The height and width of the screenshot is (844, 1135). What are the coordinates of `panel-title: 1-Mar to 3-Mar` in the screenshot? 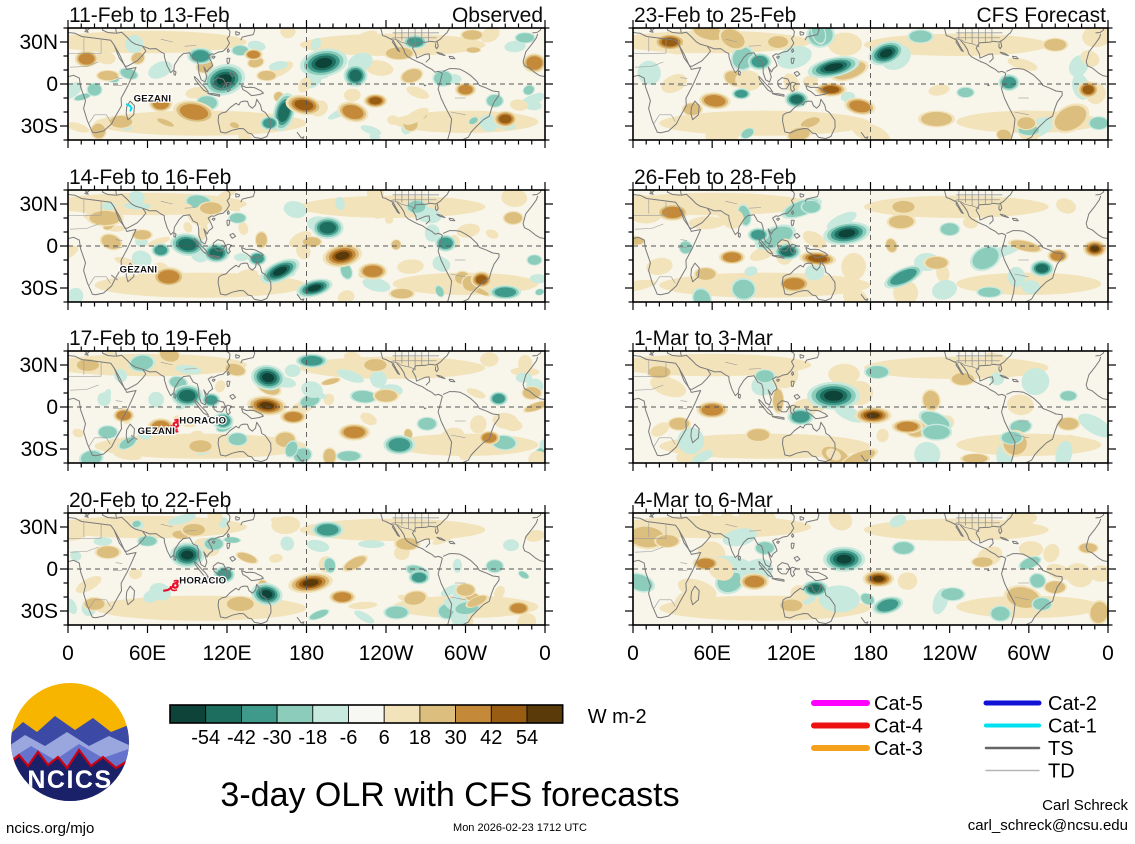 It's located at (703, 338).